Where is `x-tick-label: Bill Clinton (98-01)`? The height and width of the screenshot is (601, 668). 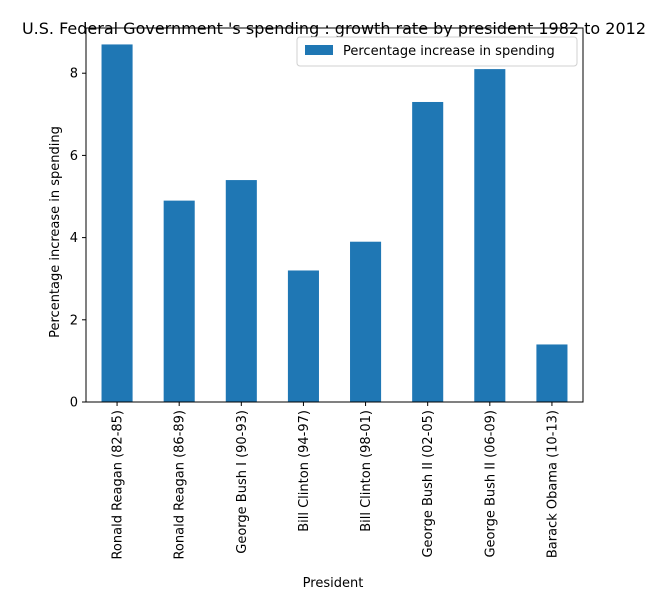 x-tick-label: Bill Clinton (98-01) is located at coordinates (366, 471).